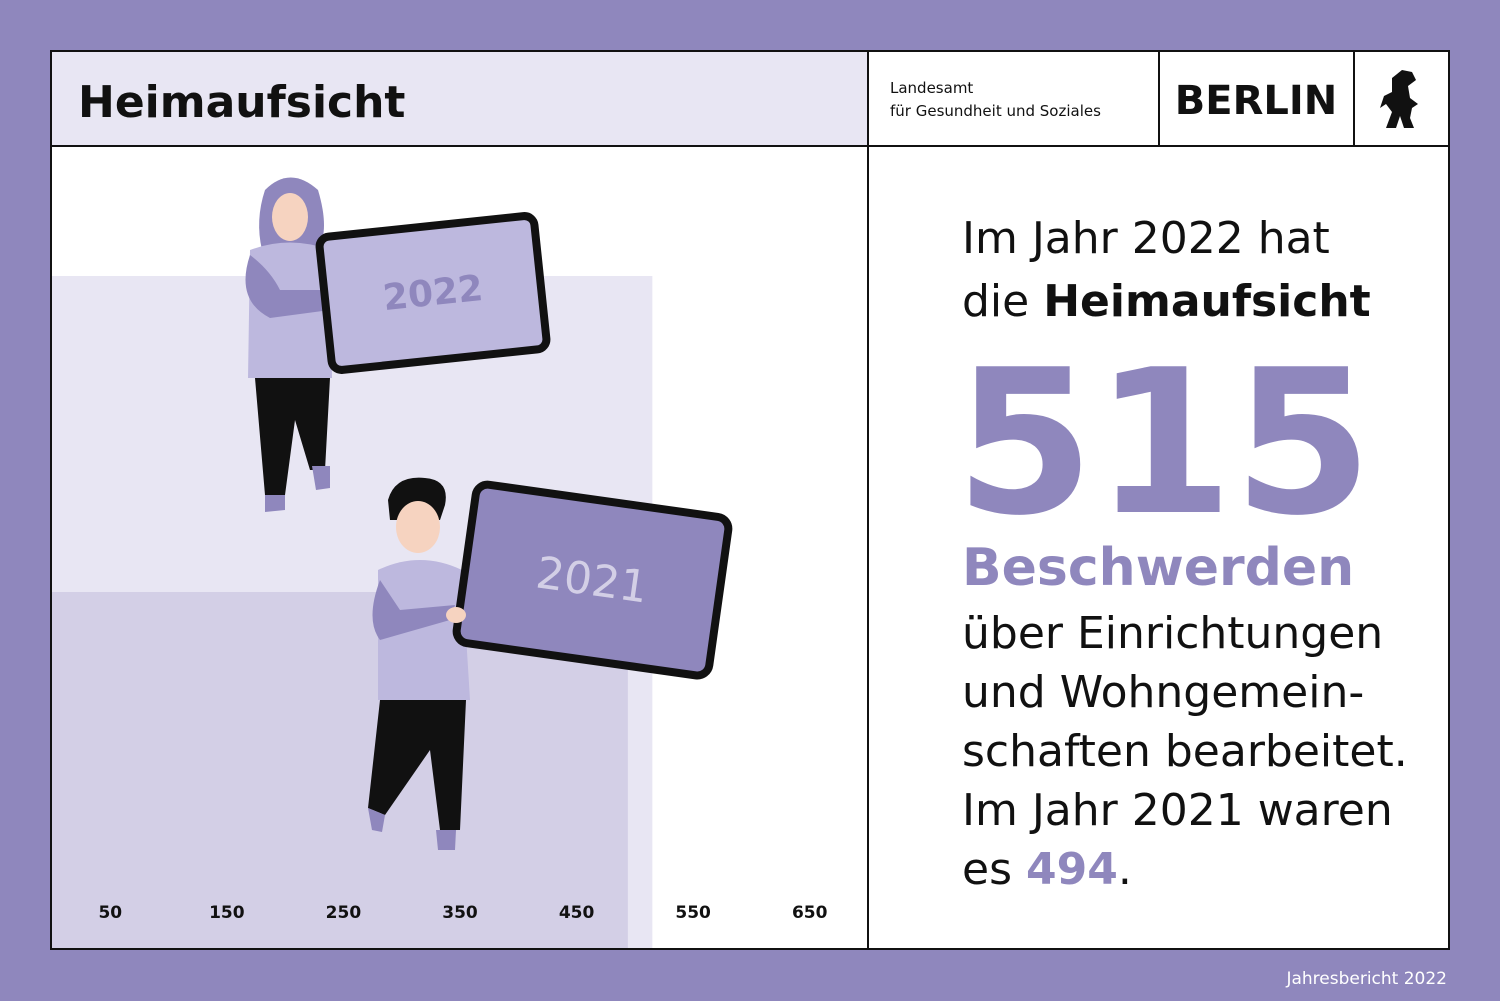 The width and height of the screenshot is (1500, 1001). I want to click on statement: es 494., so click(1047, 869).